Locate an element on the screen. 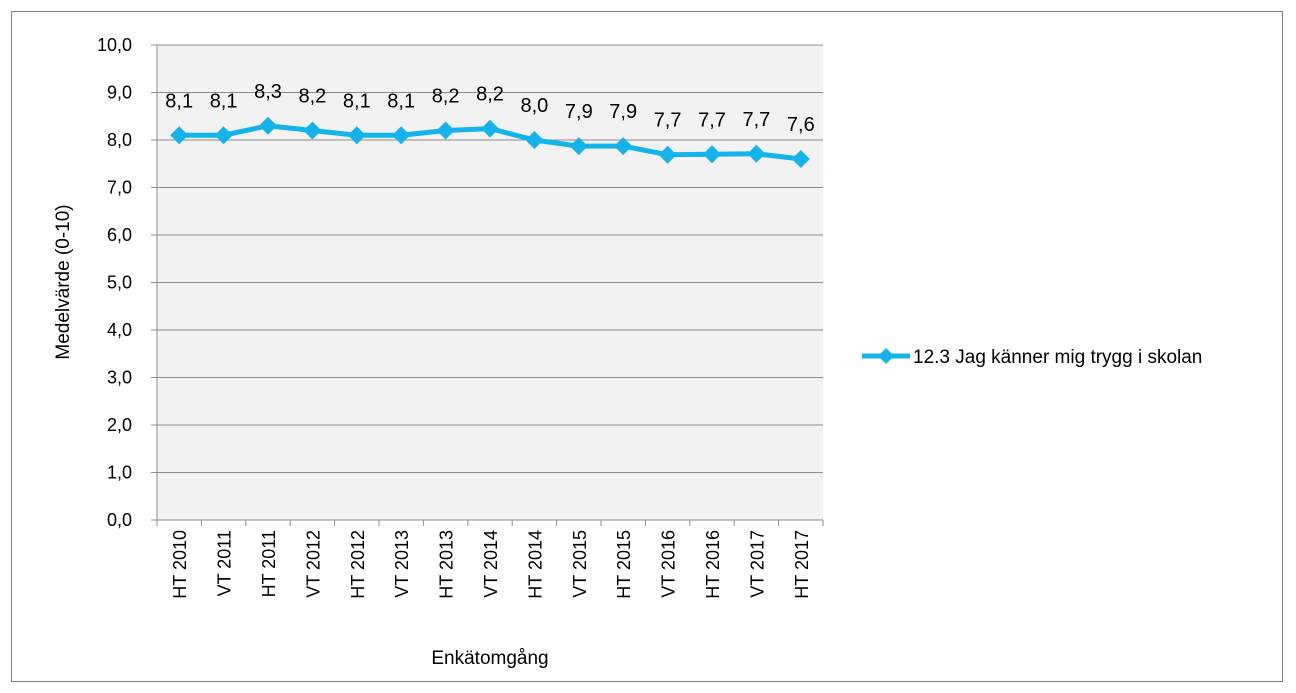 The width and height of the screenshot is (1296, 693). y-tick-label: 5,0 is located at coordinates (119, 283).